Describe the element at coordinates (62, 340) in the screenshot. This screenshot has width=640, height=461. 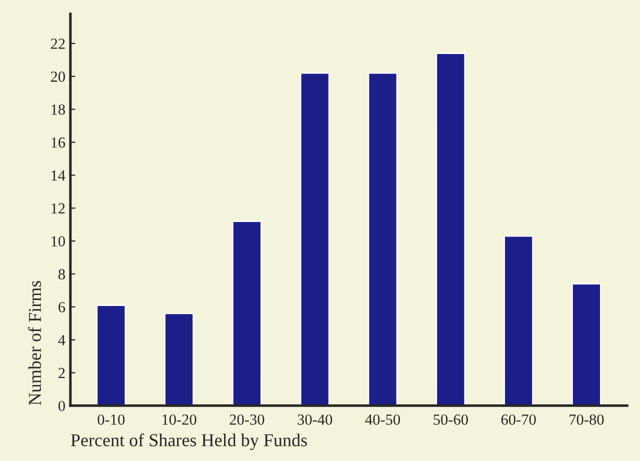
I see `y-tick-label: 4` at that location.